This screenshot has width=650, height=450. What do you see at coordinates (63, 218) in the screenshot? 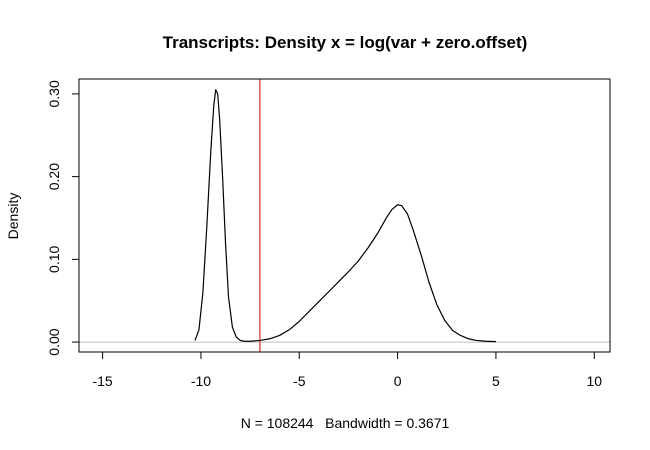
I see `y-axis: 0.00 0.10 0.20 0.30` at bounding box center [63, 218].